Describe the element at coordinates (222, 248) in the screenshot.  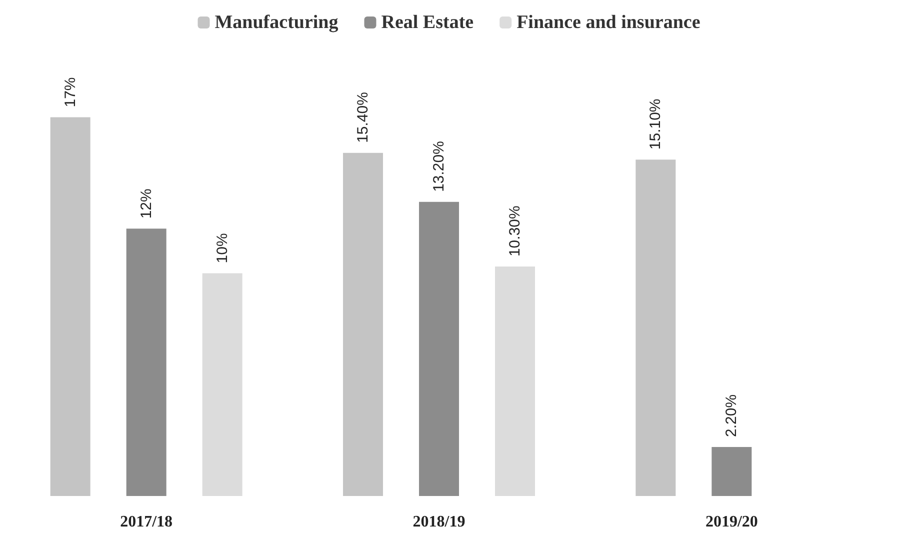
I see `data-label: 10%` at that location.